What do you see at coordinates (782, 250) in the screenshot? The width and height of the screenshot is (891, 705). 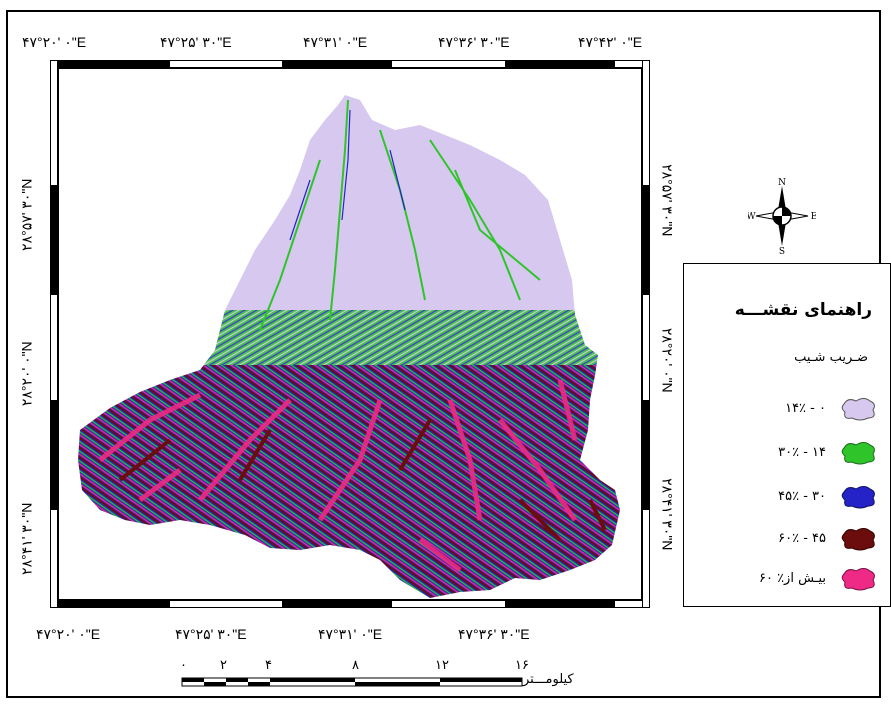 I see `south-label: S` at bounding box center [782, 250].